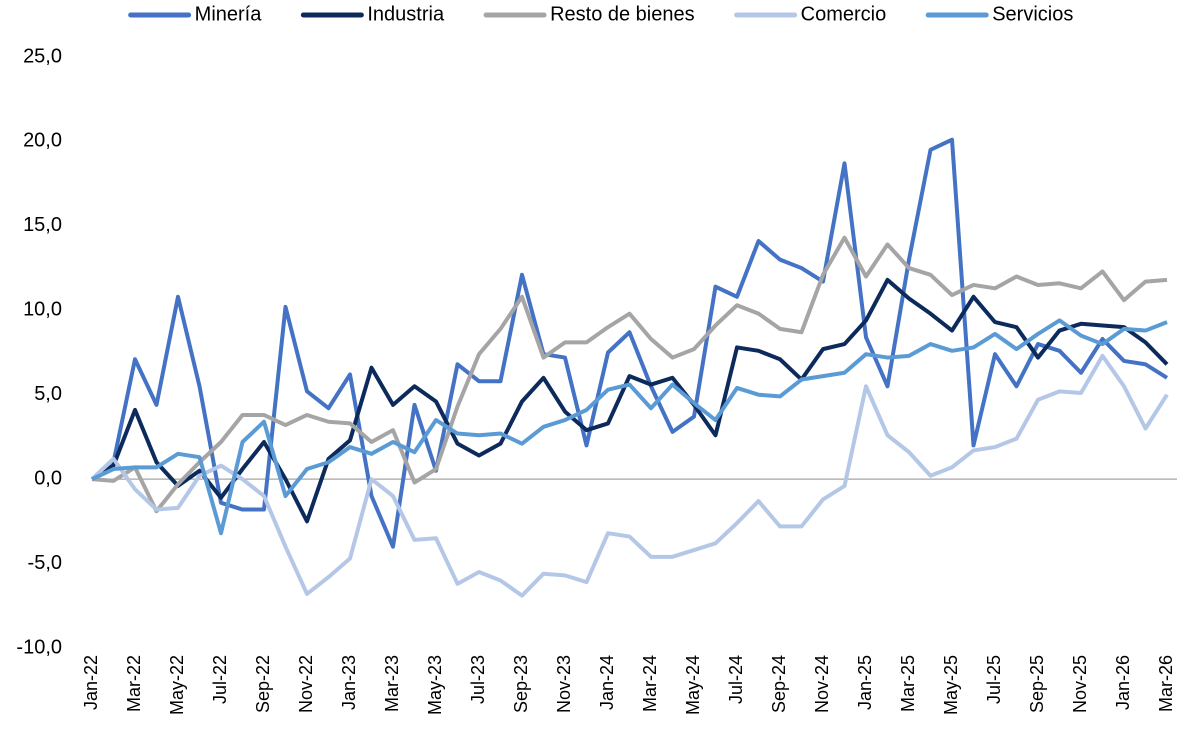  What do you see at coordinates (622, 14) in the screenshot?
I see `legend-label: Resto de bienes` at bounding box center [622, 14].